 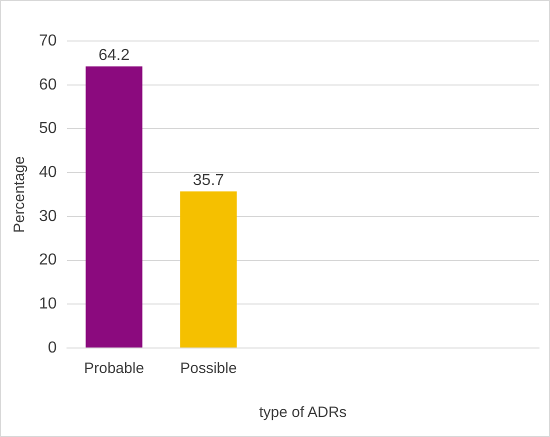 What do you see at coordinates (52, 347) in the screenshot?
I see `y-tick-label: 0` at bounding box center [52, 347].